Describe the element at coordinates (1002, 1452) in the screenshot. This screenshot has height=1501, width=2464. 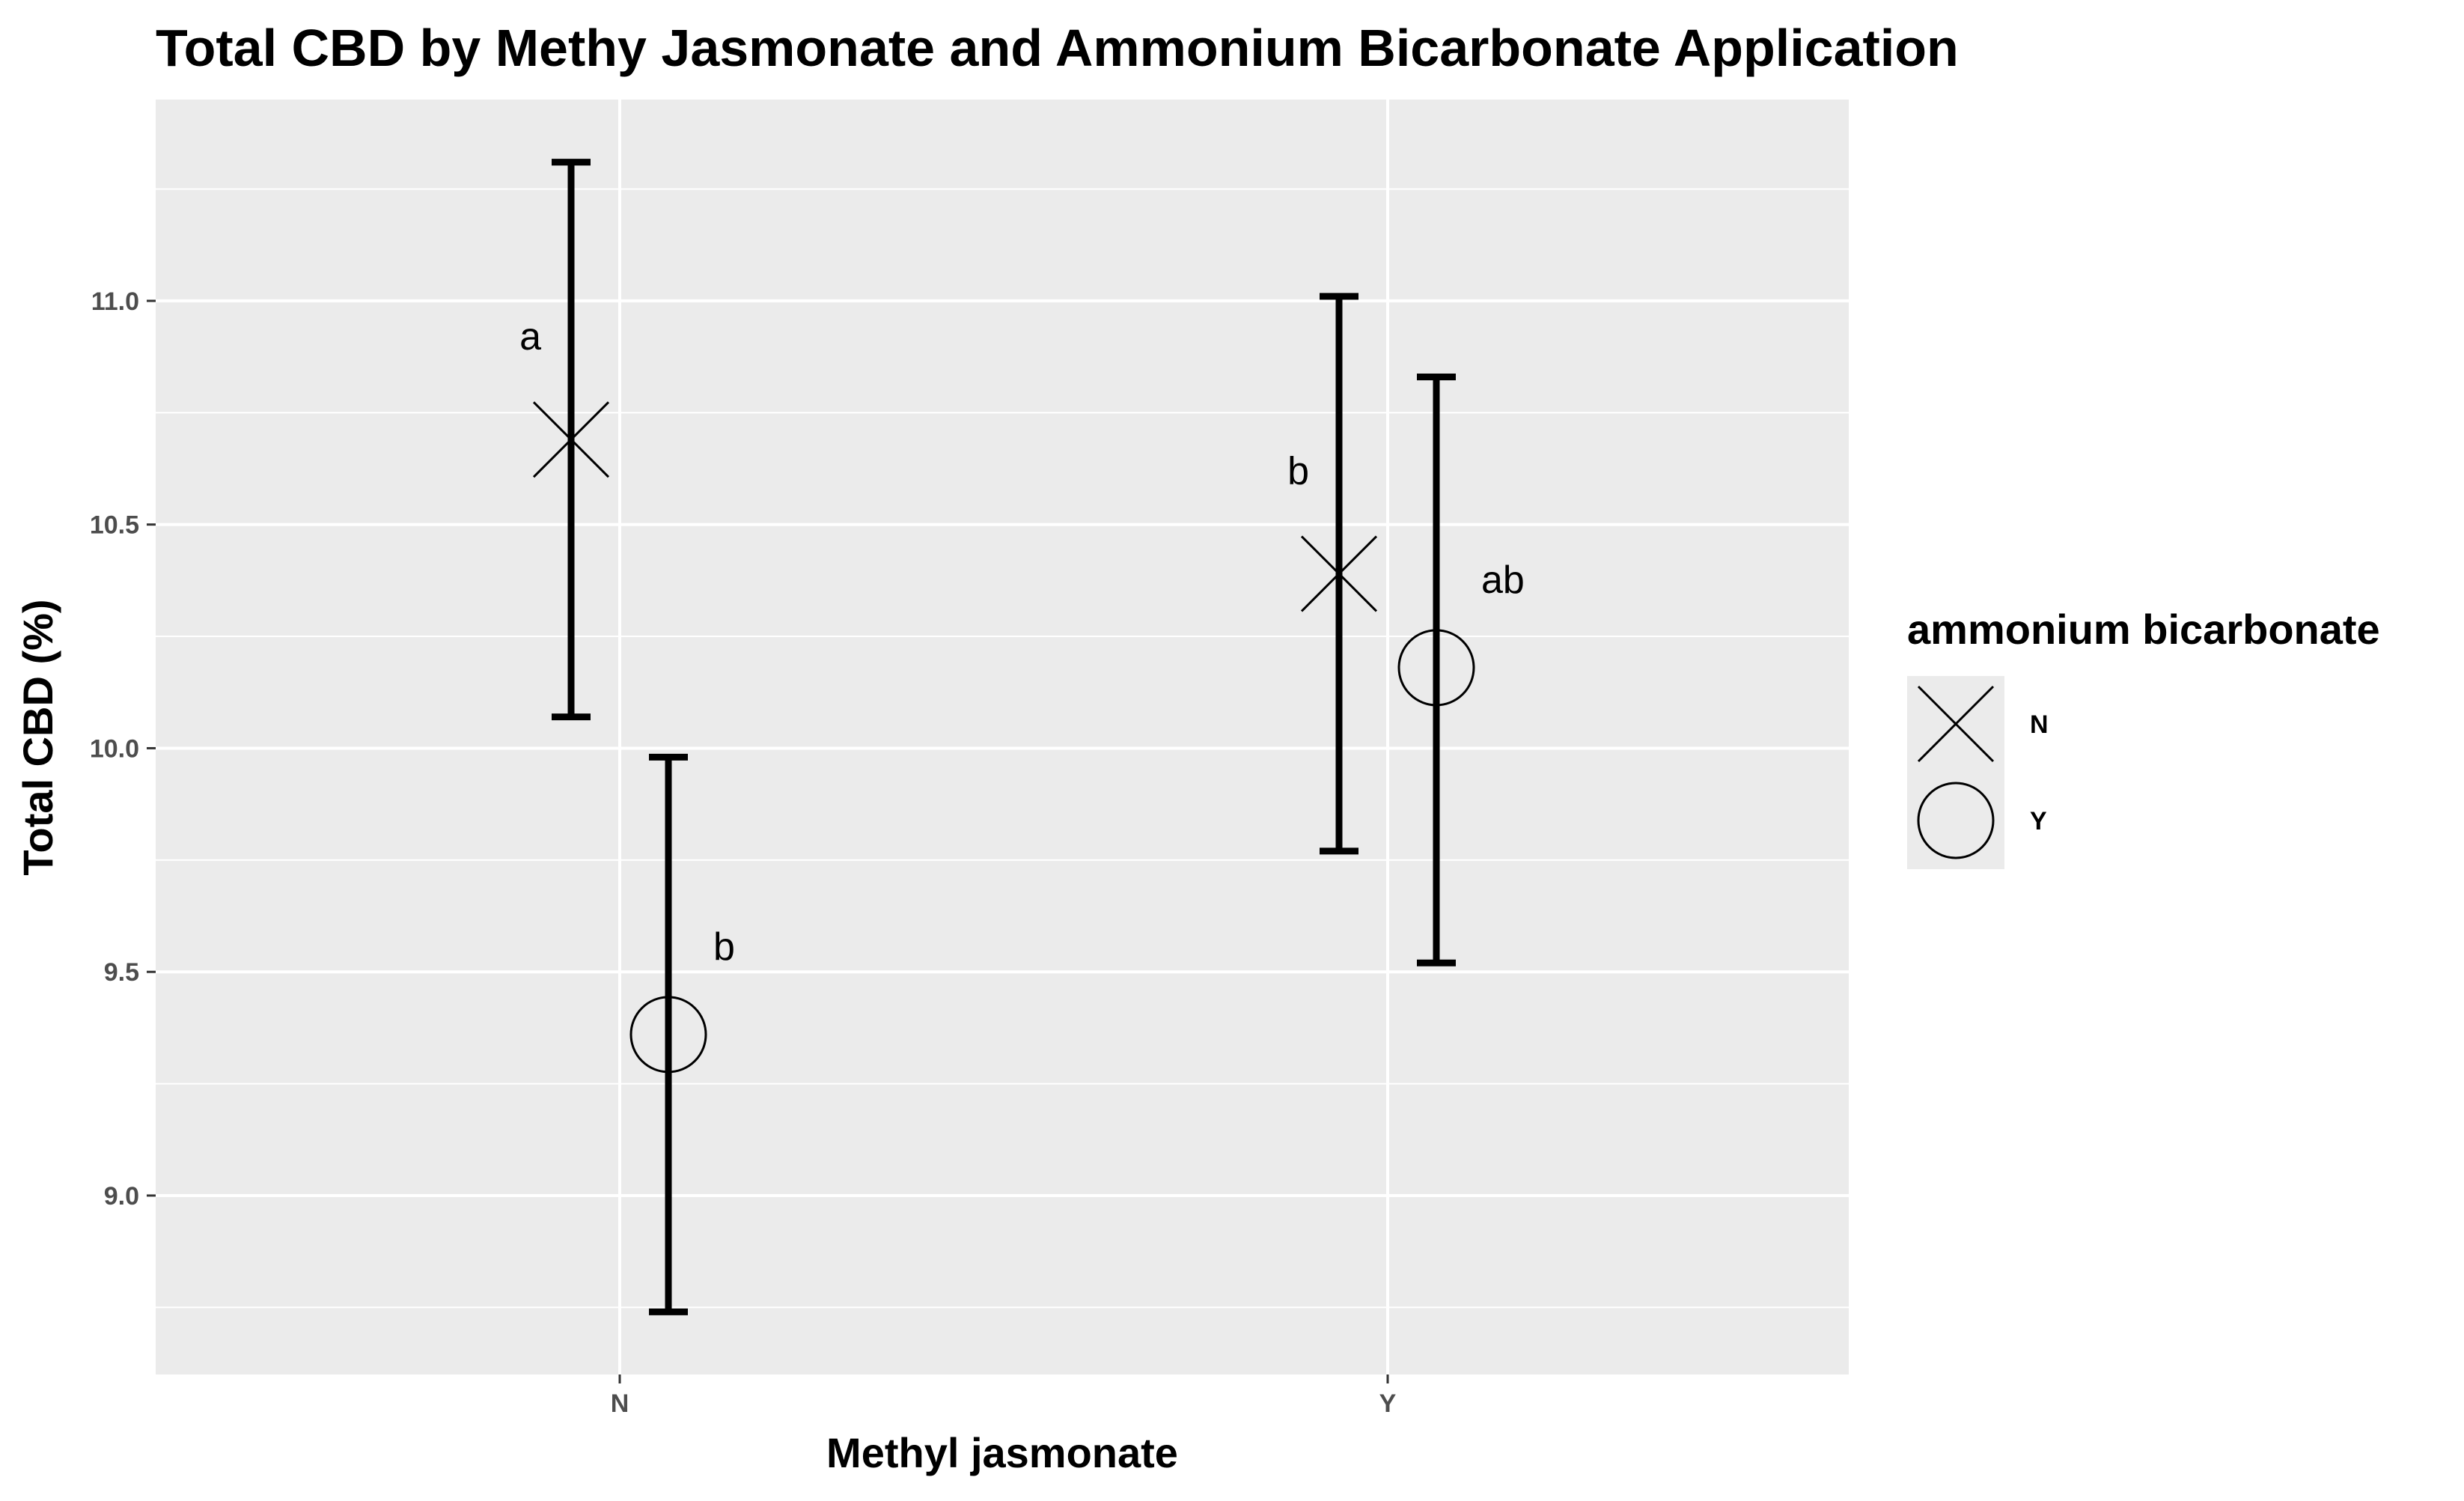
I see `x-axis-title: Methyl jasmonate` at that location.